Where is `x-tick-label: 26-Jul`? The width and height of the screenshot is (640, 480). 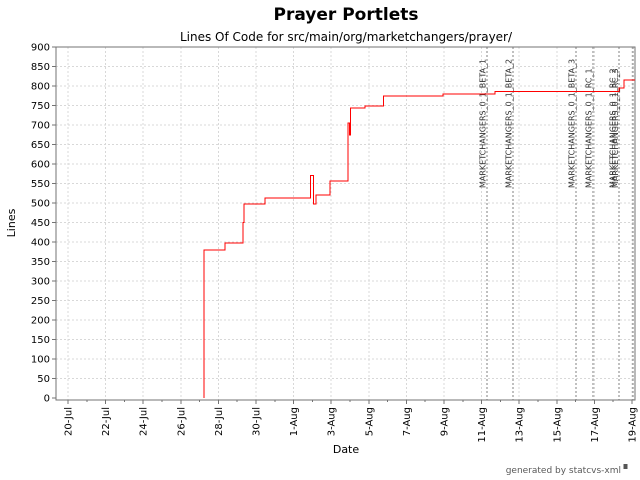 x-tick-label: 26-Jul is located at coordinates (181, 421).